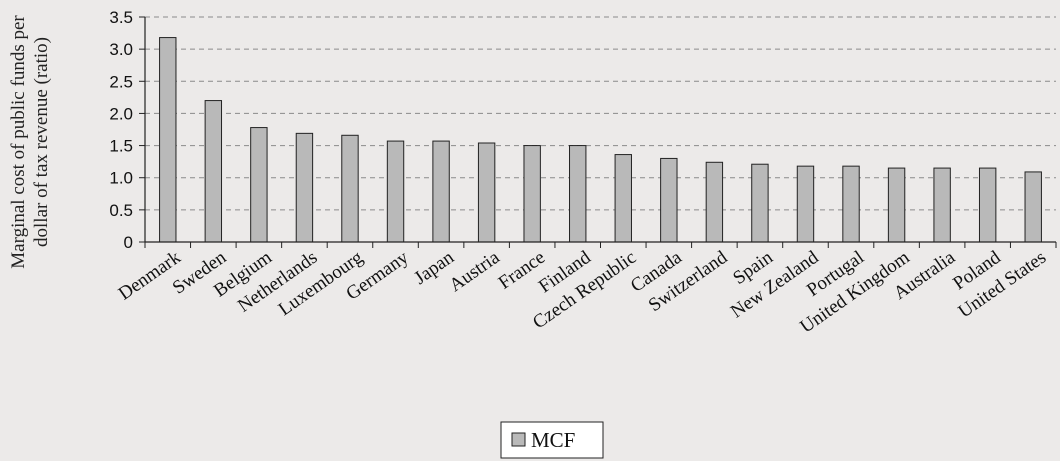 Image resolution: width=1060 pixels, height=461 pixels. I want to click on y-axis-label-line: Marginal cost of public funds per, so click(18, 142).